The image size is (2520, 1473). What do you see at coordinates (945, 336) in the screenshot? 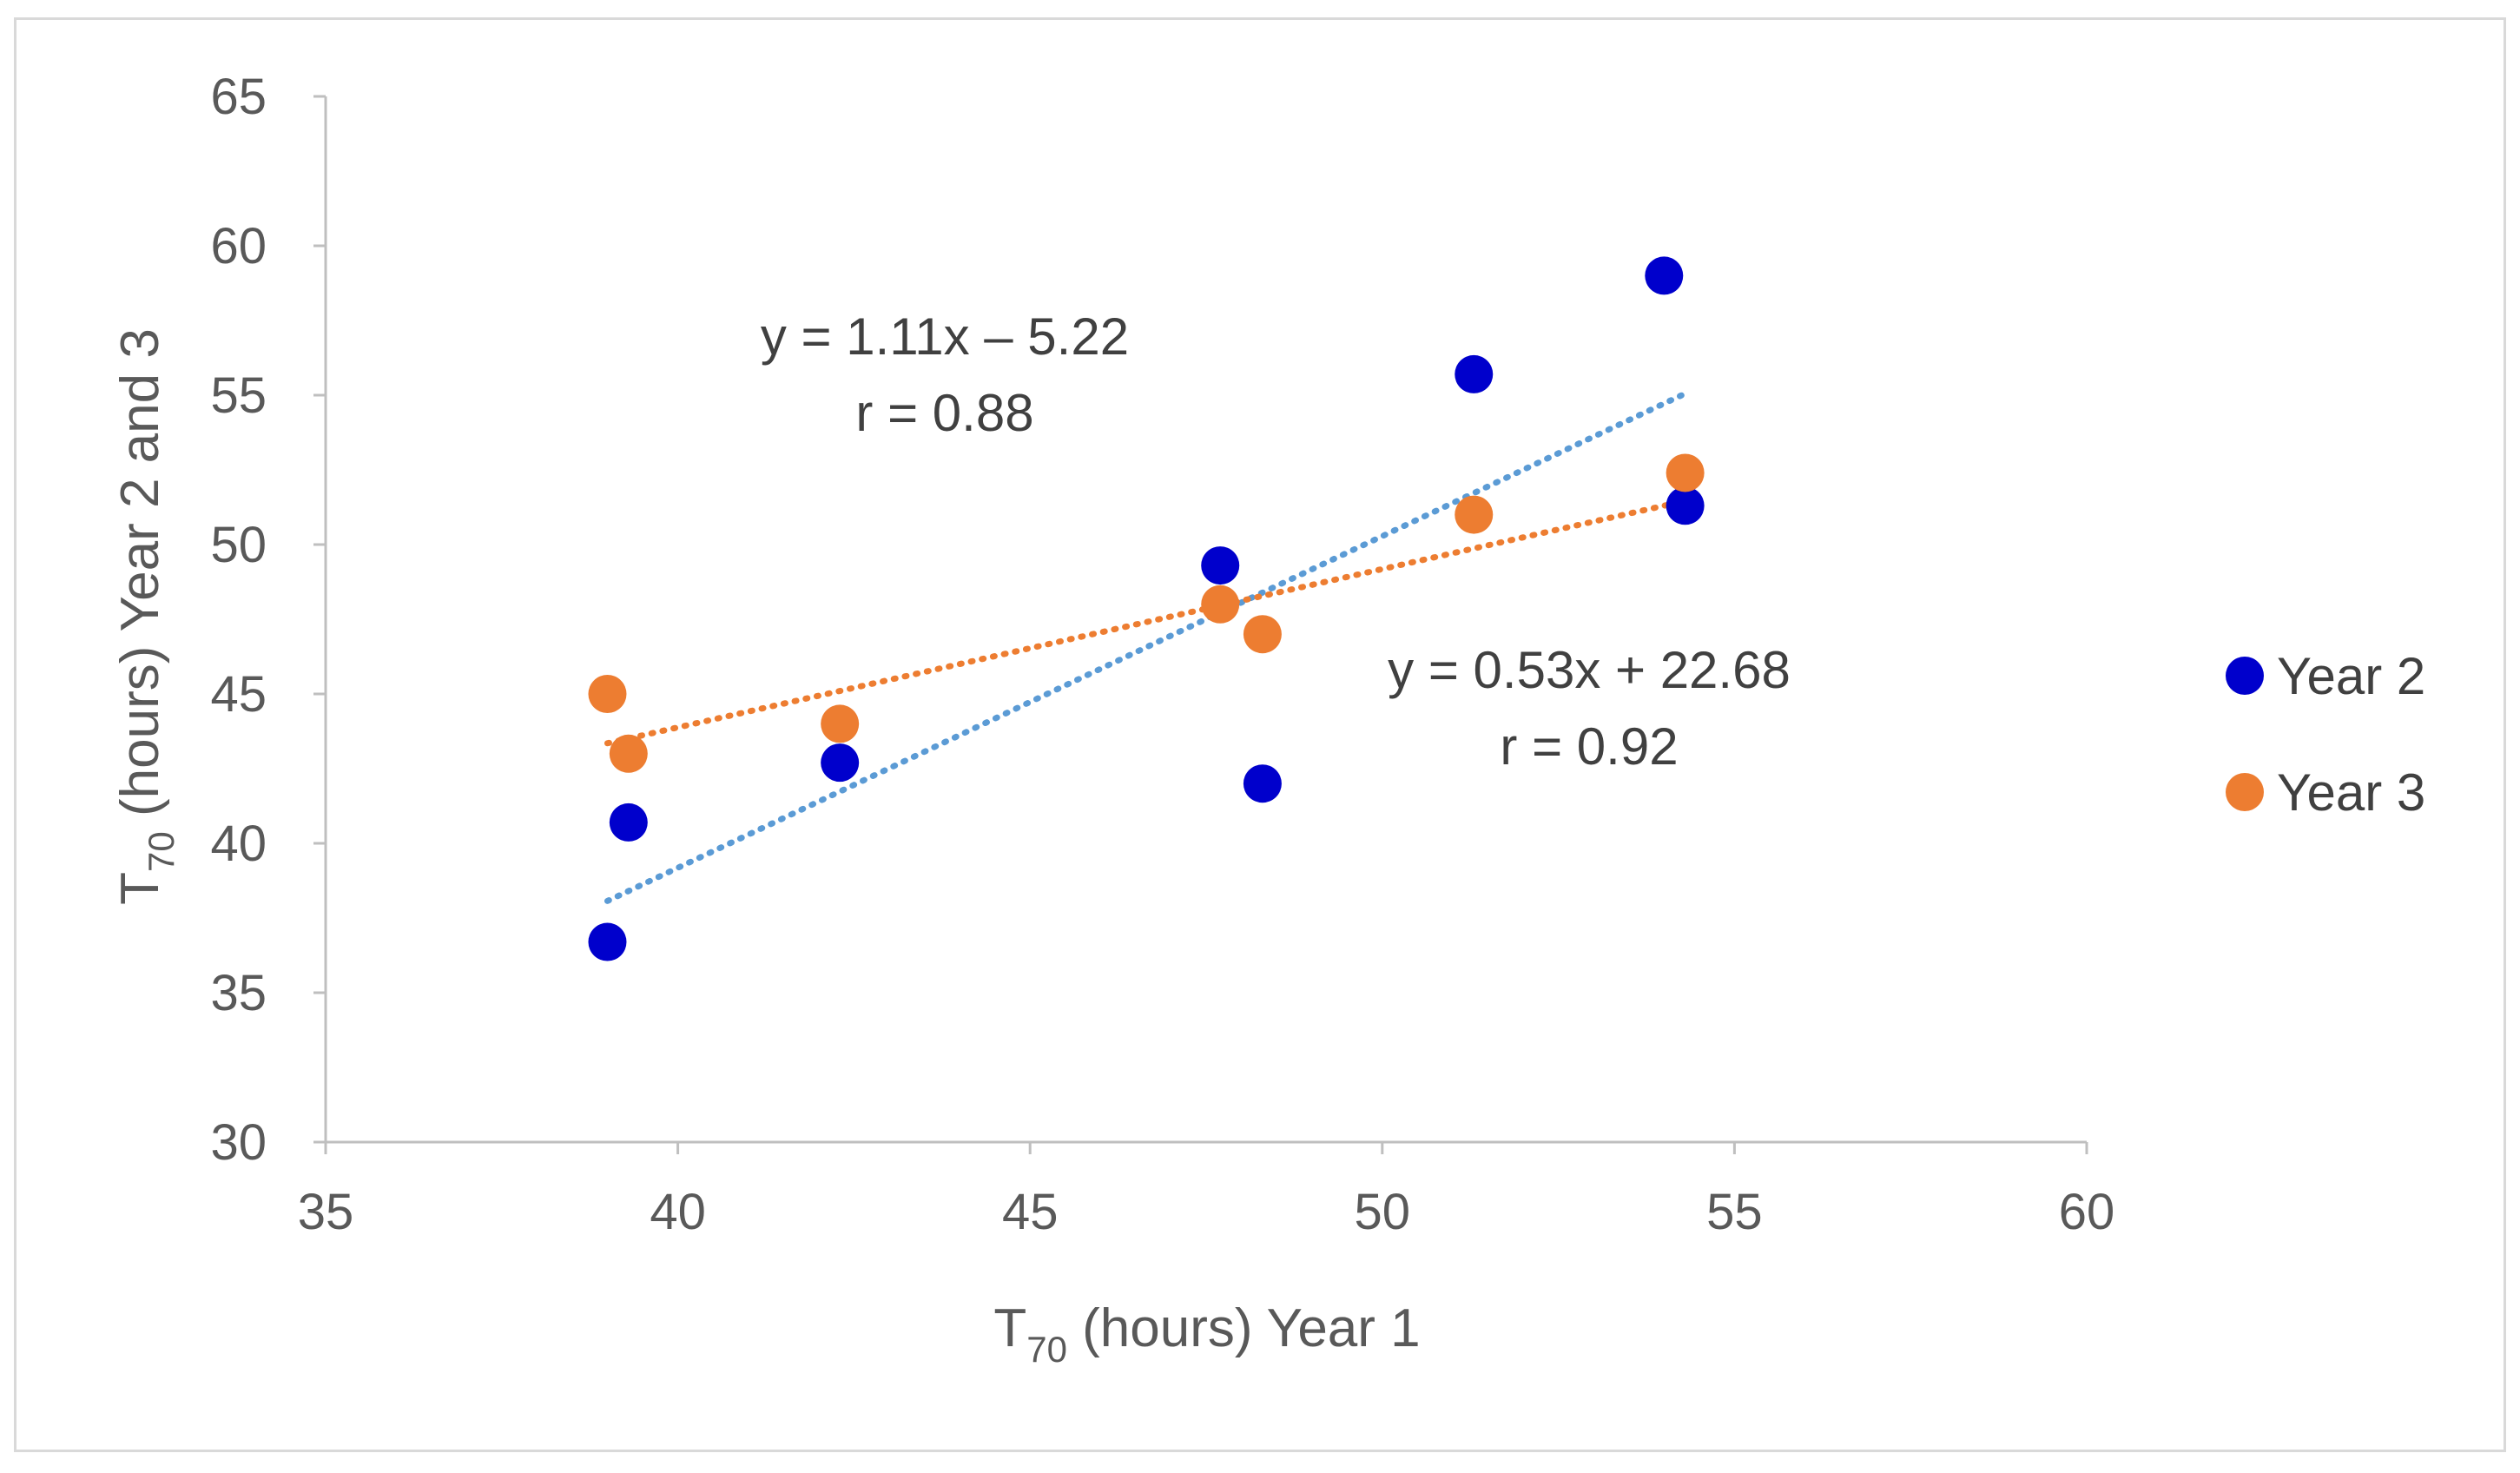
I see `year2-equation-label: y = 1.11x – 5.22` at bounding box center [945, 336].